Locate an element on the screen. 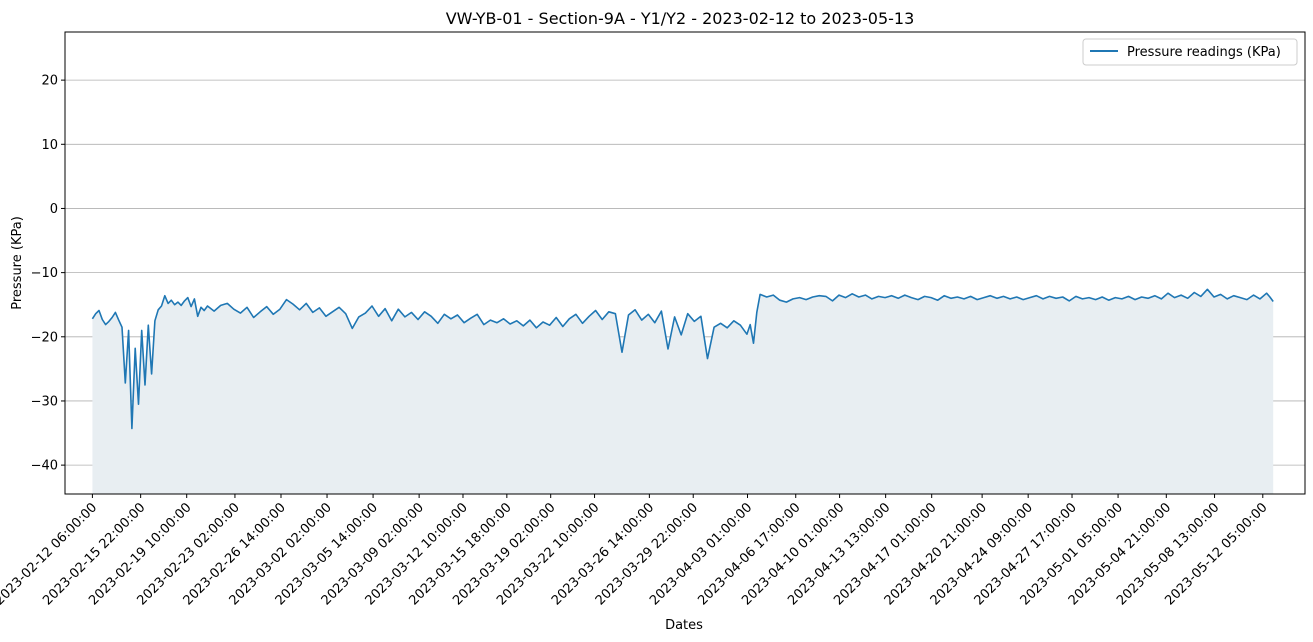  y-tick-label: −40 is located at coordinates (44, 466).